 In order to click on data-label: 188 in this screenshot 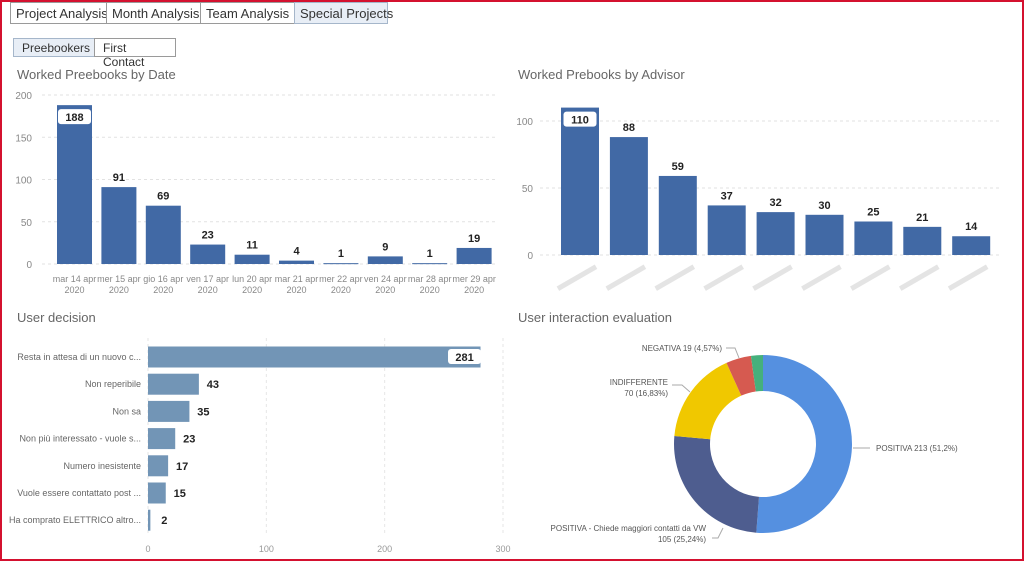, I will do `click(74, 118)`.